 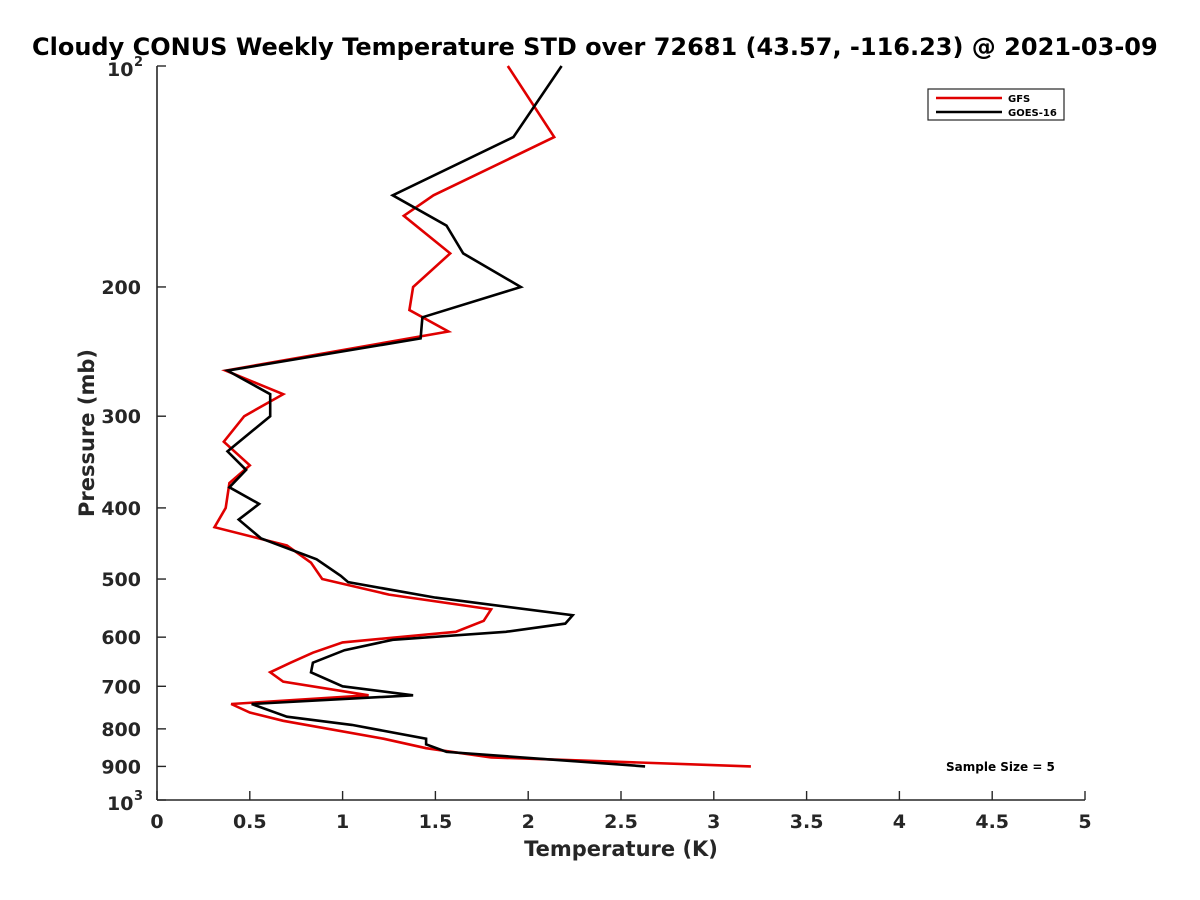 What do you see at coordinates (1000, 767) in the screenshot?
I see `sample-size-annotation: Sample Size = 5` at bounding box center [1000, 767].